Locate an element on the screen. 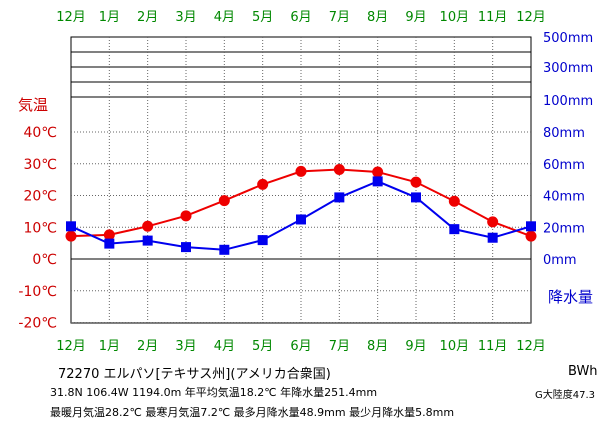 This screenshot has width=611, height=425. month-labels-bottom: 12月 1月 2月 3月 4月 5月 6月 7月 8月 9月 10月 11月 12月 is located at coordinates (301, 346).